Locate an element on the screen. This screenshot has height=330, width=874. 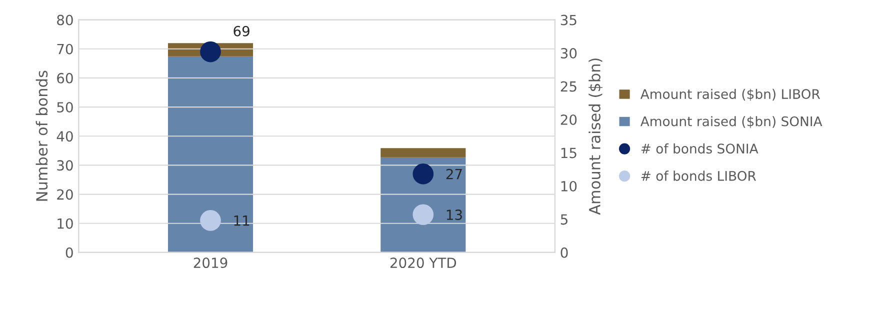
y-tick-label: 50 is located at coordinates (65, 107).